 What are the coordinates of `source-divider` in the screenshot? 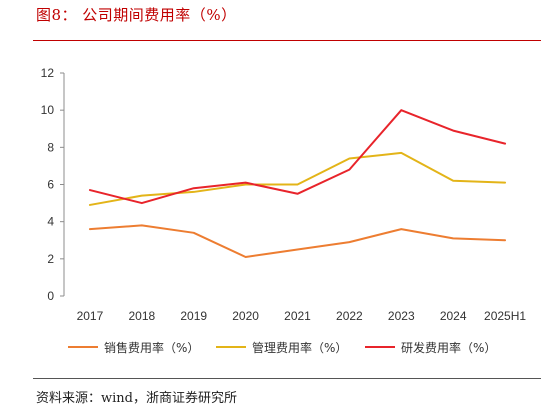 It's located at (287, 378).